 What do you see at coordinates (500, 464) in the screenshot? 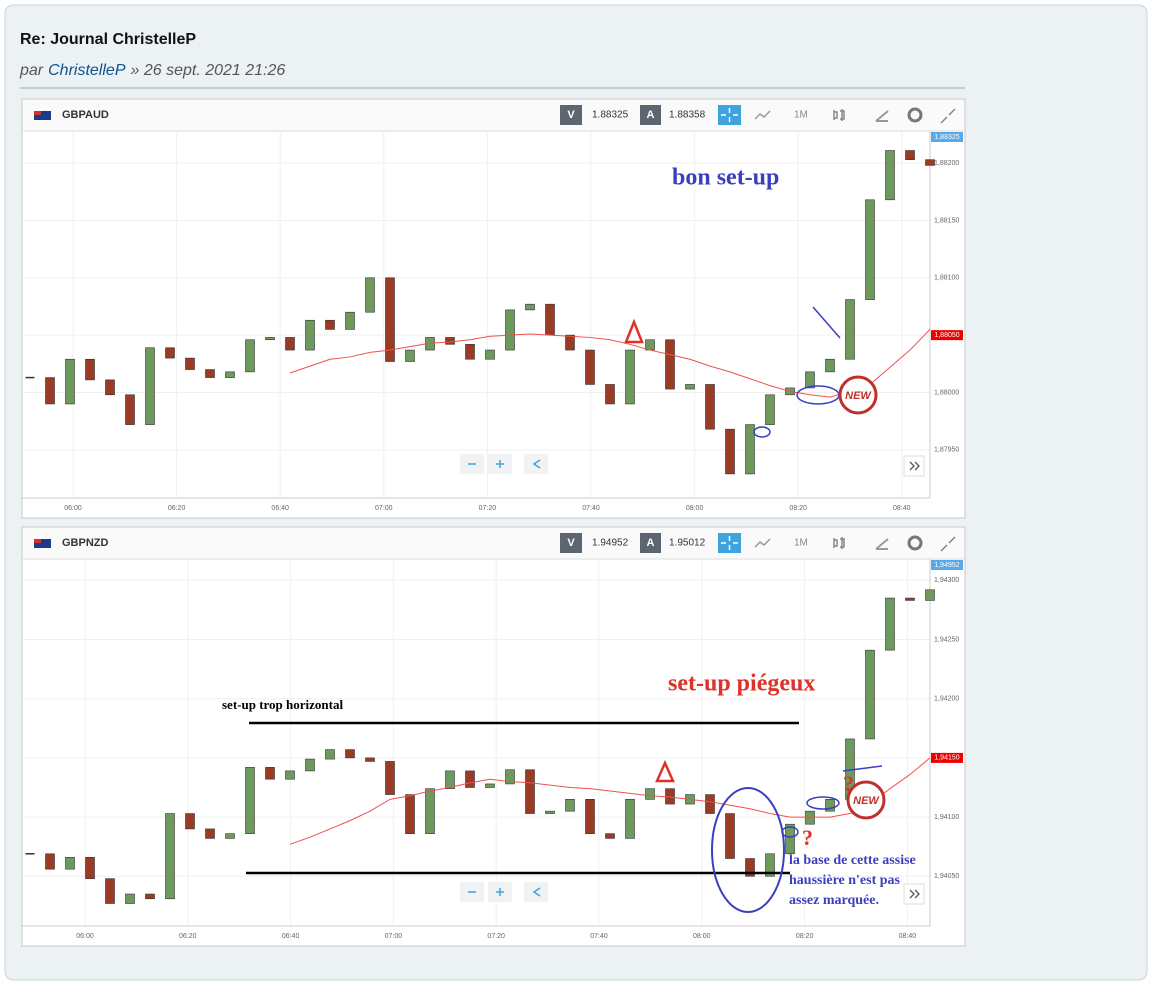
I see `zoom-icon` at bounding box center [500, 464].